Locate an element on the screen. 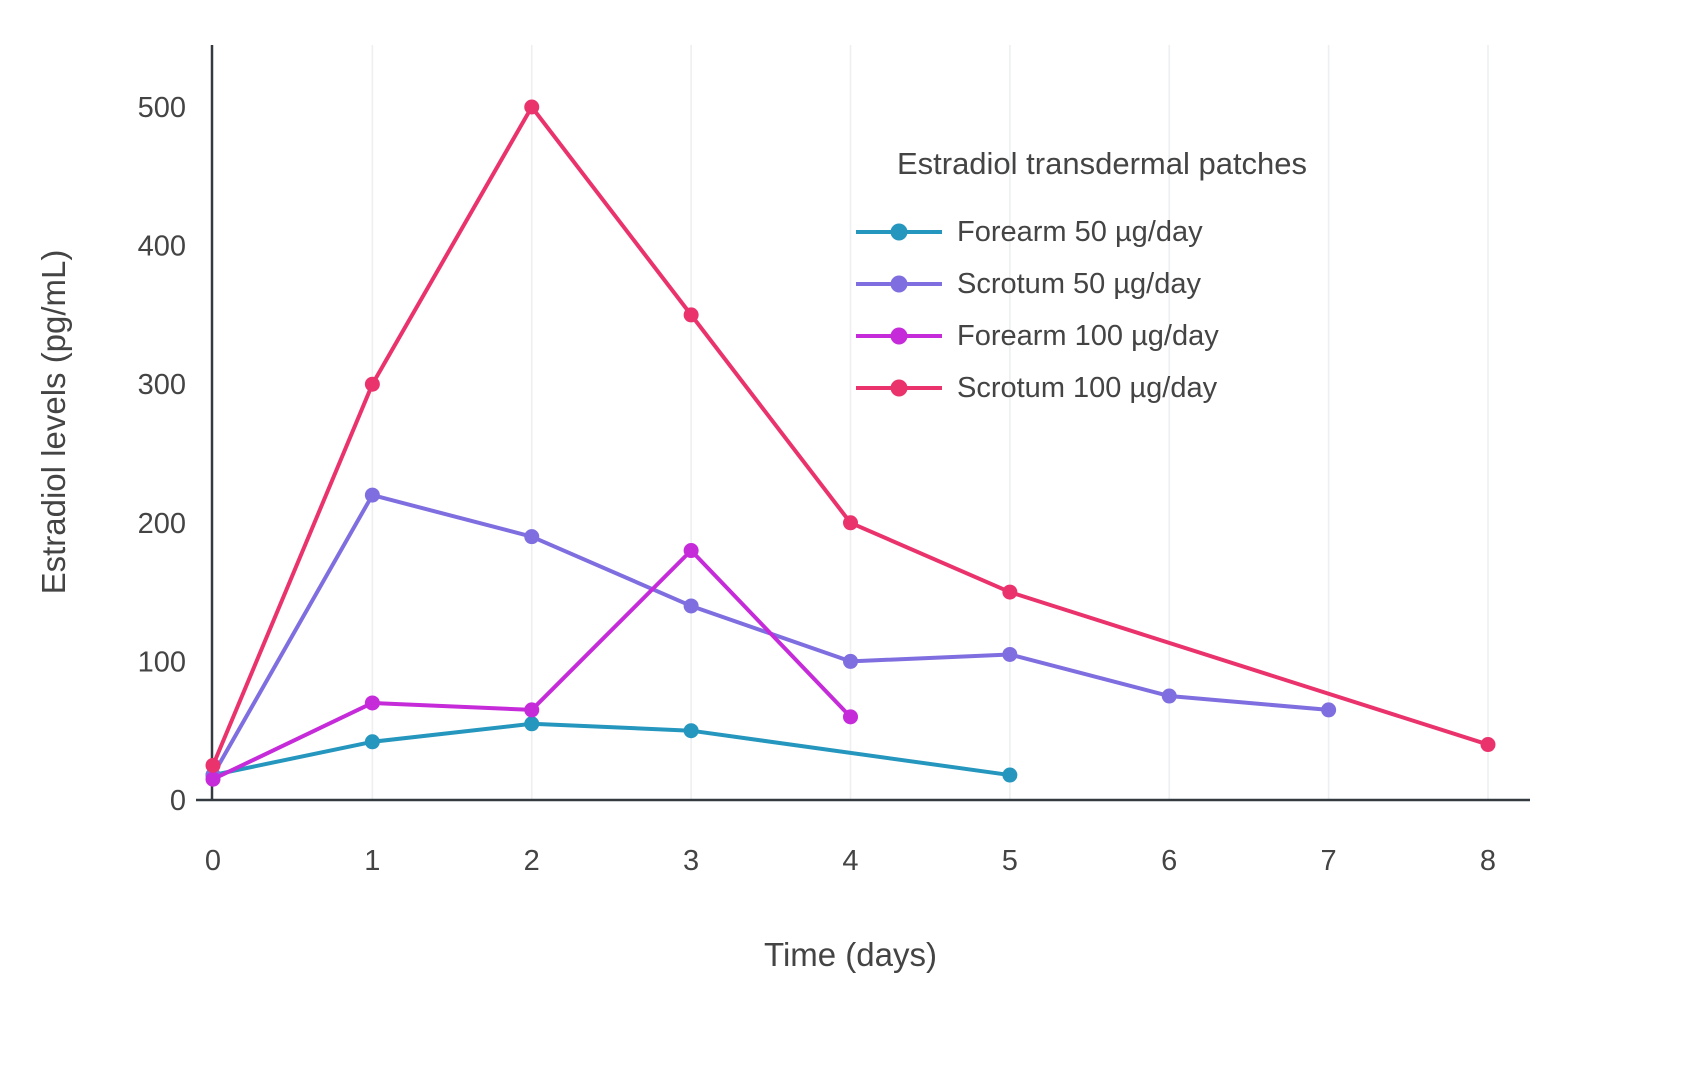  y-tick-label-0: 0 is located at coordinates (178, 801).